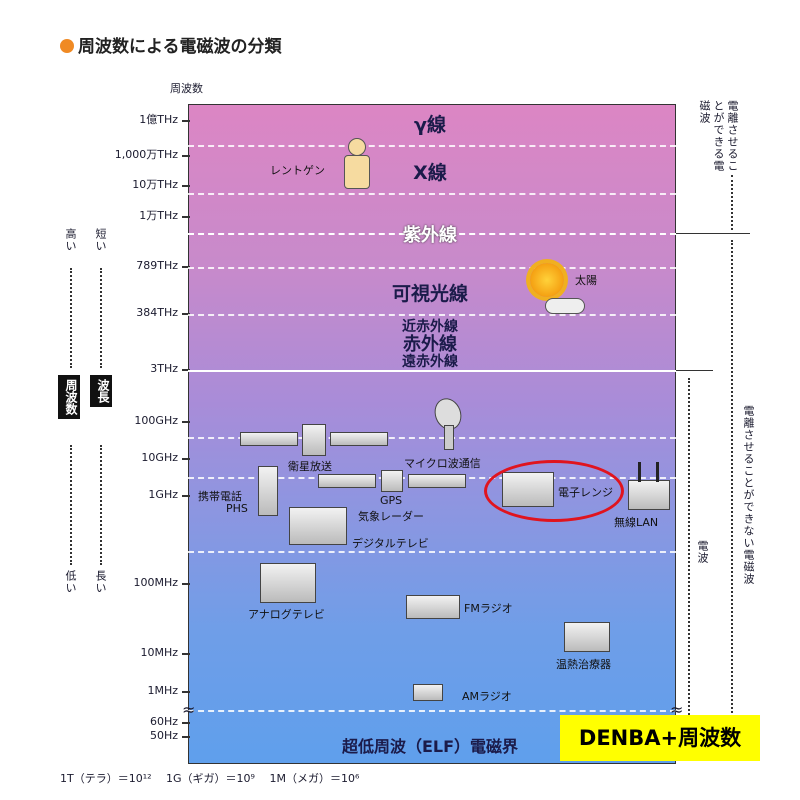 The image size is (800, 800). I want to click on label-radio: 電波, so click(702, 552).